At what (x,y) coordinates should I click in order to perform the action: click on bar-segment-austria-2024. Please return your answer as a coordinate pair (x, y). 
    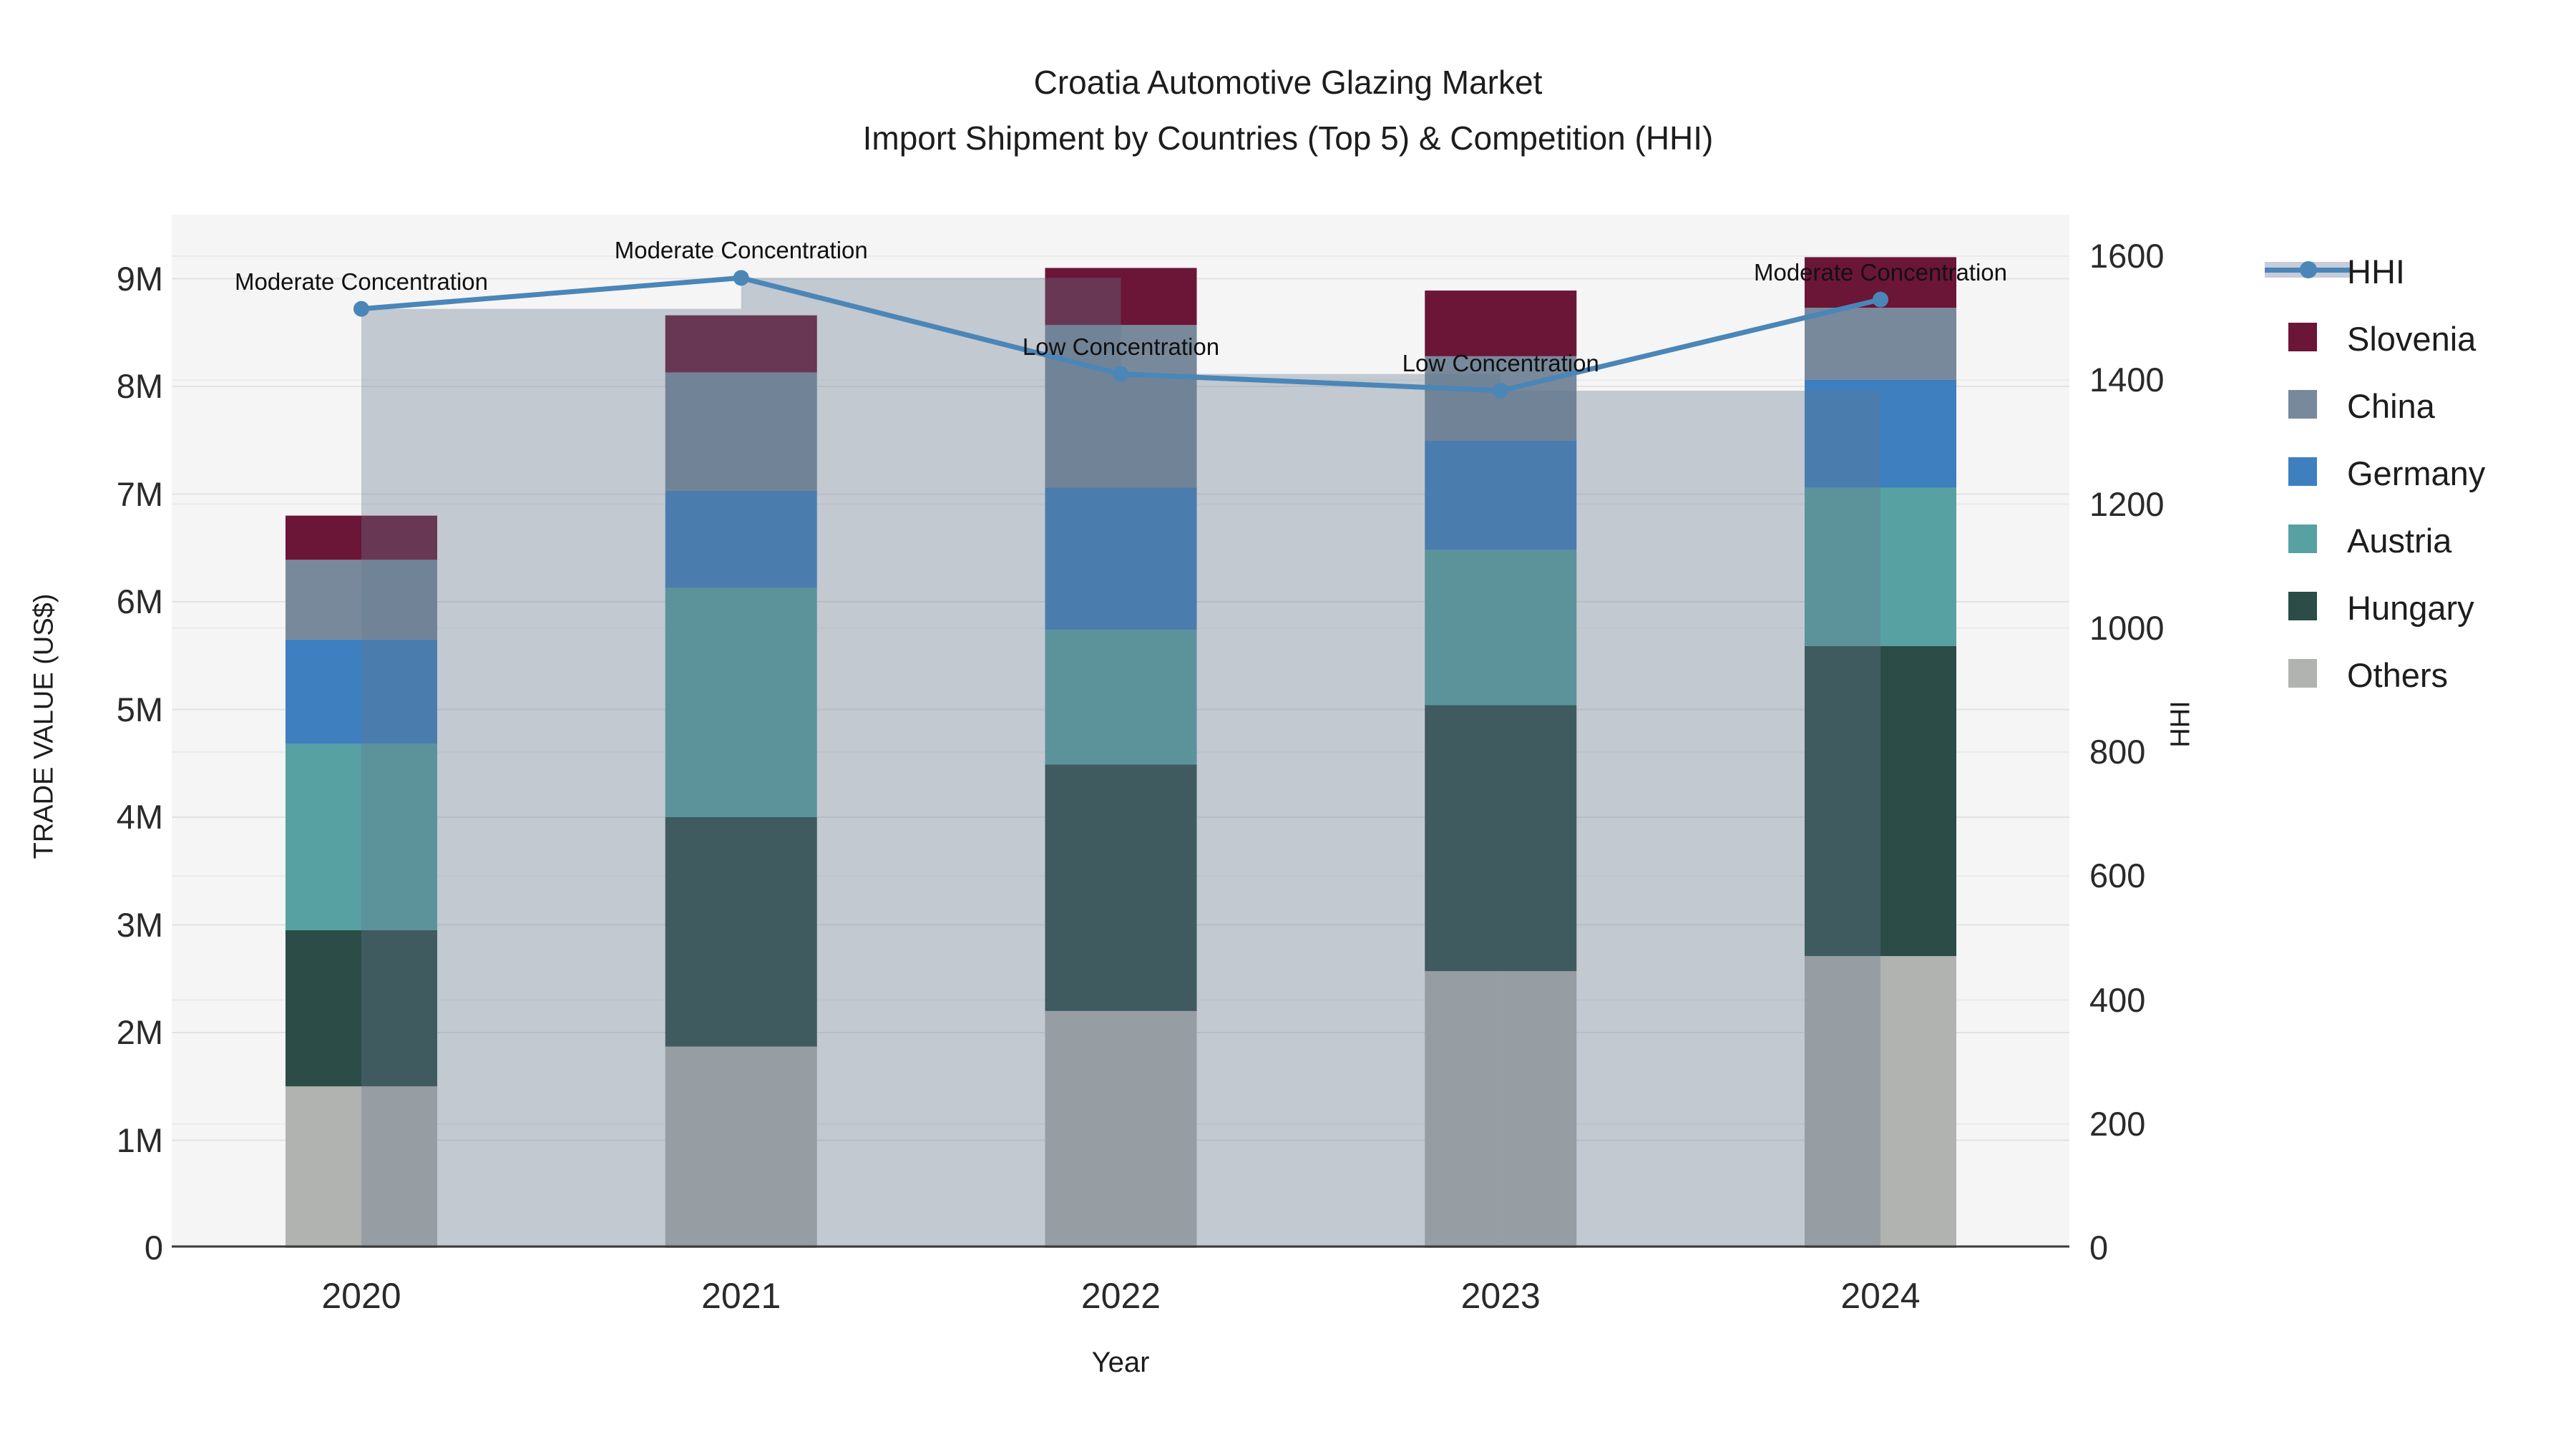
    Looking at the image, I should click on (1881, 566).